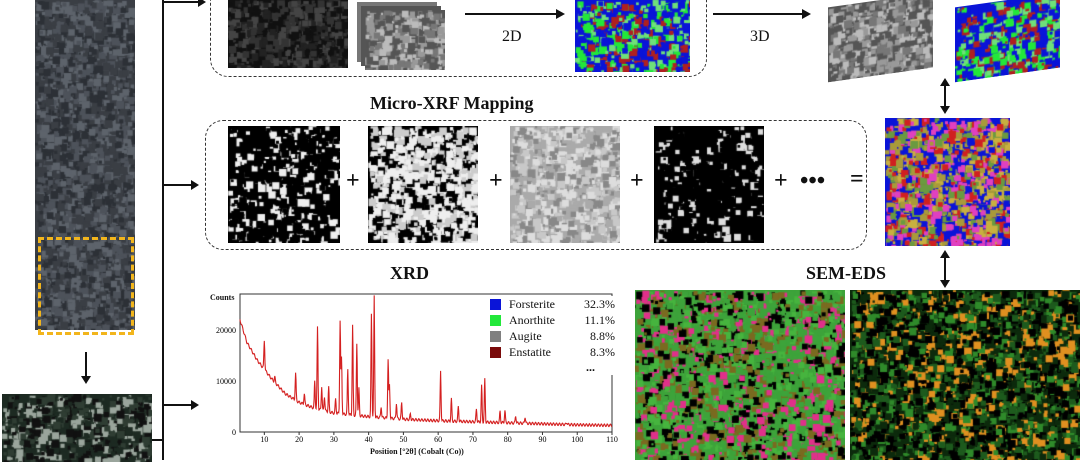  I want to click on equals-sign: =, so click(857, 179).